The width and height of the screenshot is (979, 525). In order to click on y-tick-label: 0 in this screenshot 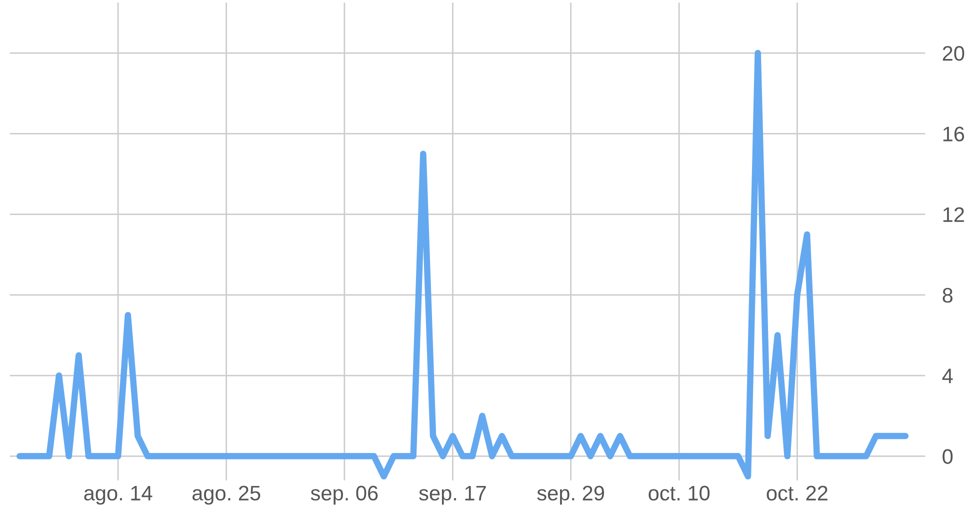, I will do `click(947, 456)`.